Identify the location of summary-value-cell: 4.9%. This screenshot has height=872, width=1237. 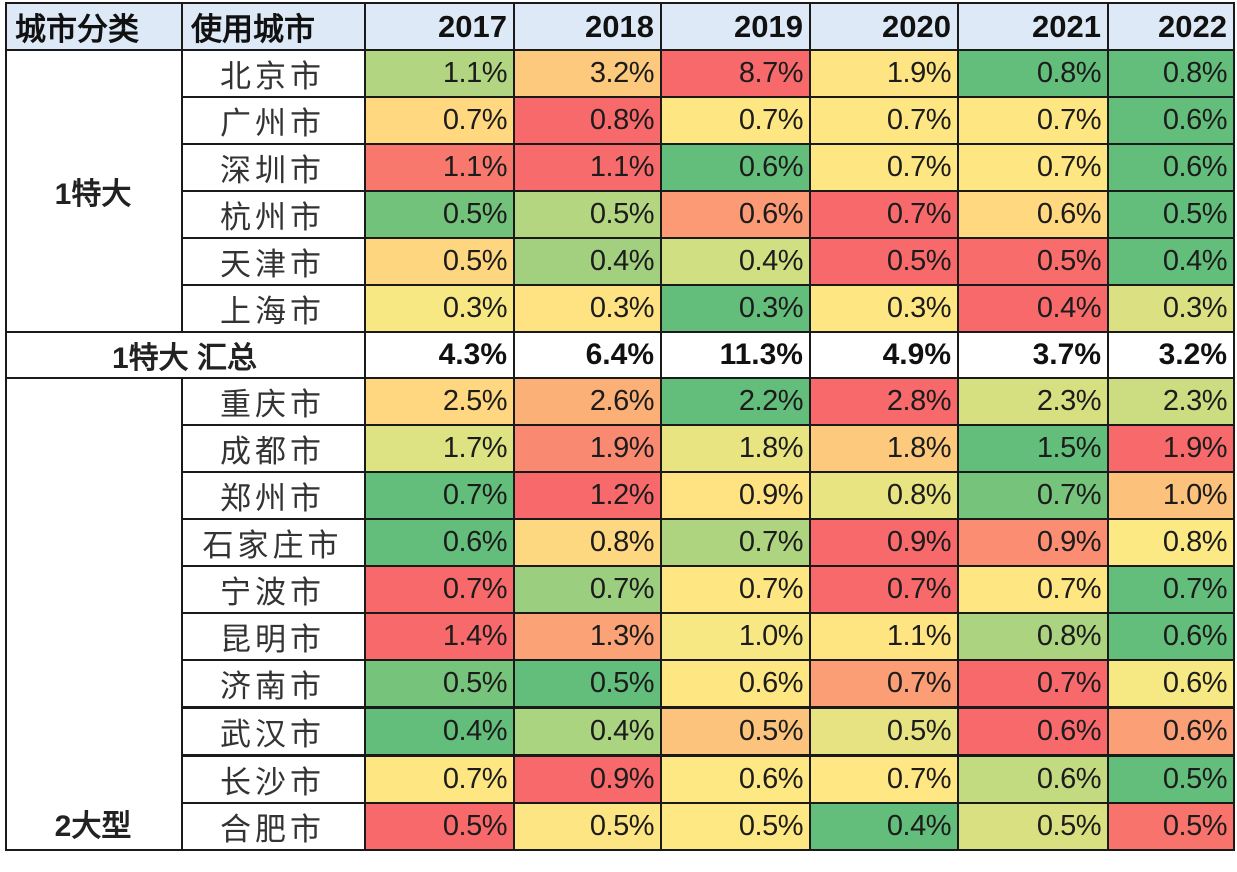
(884, 355).